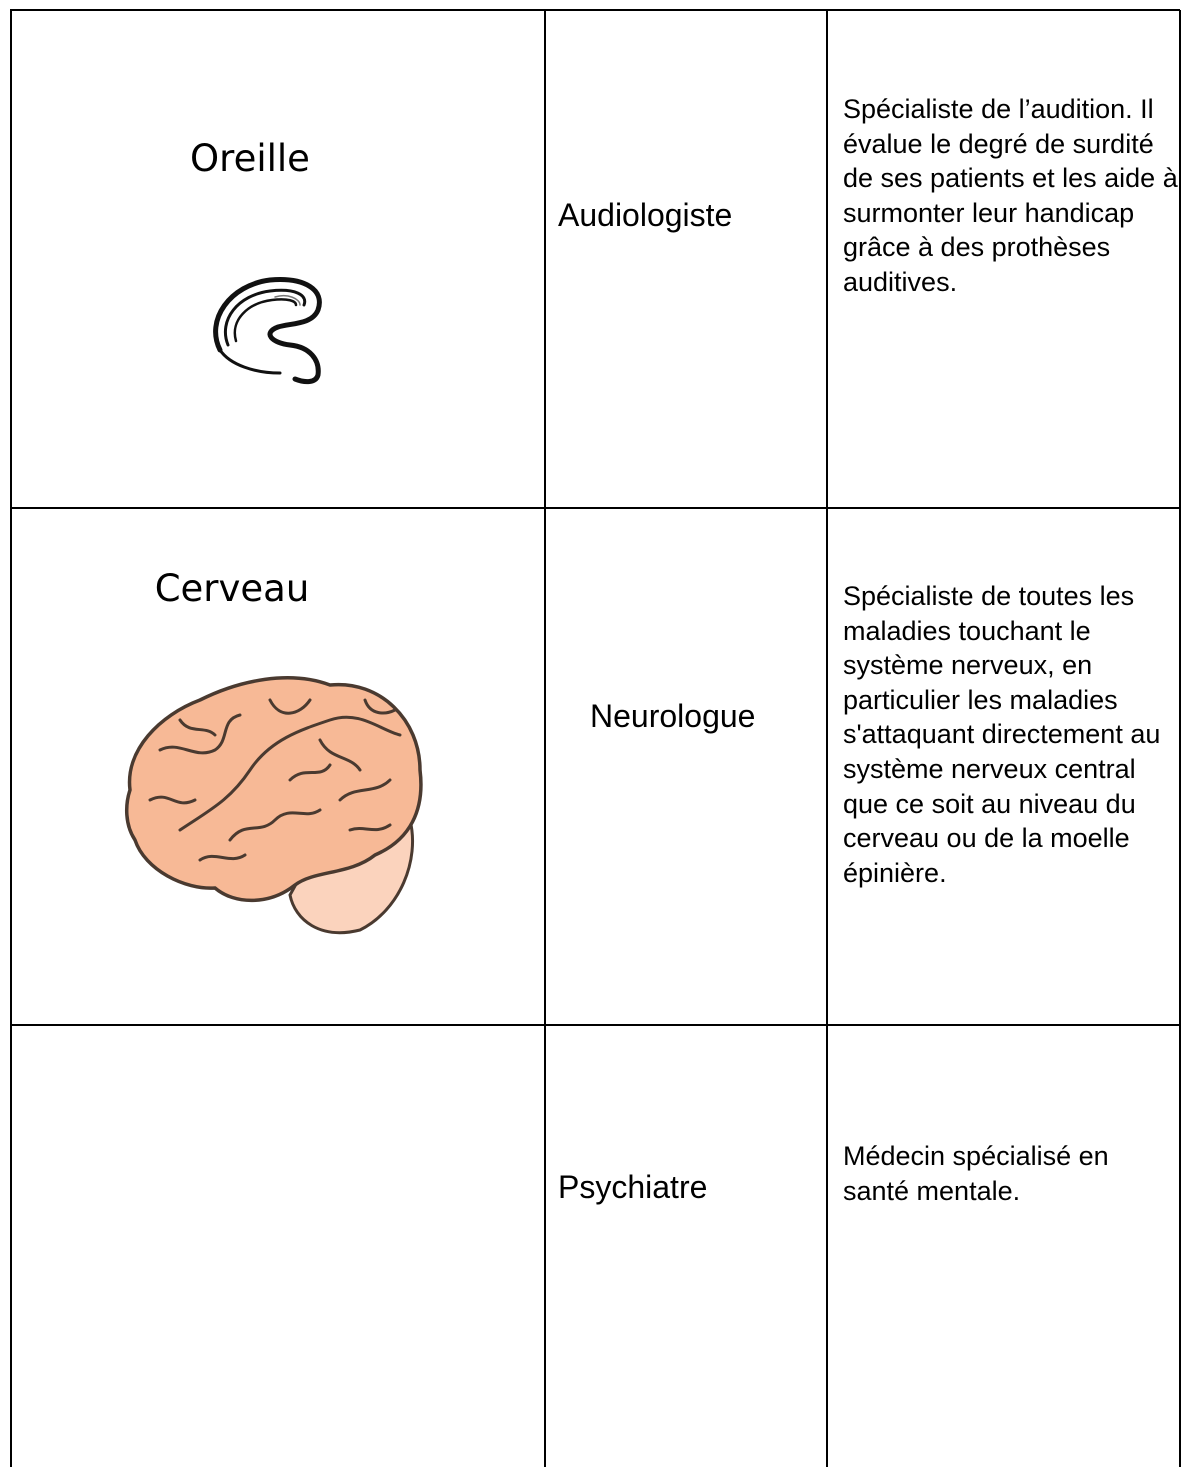  Describe the element at coordinates (633, 1187) in the screenshot. I see `specialist-label: Psychiatre` at that location.